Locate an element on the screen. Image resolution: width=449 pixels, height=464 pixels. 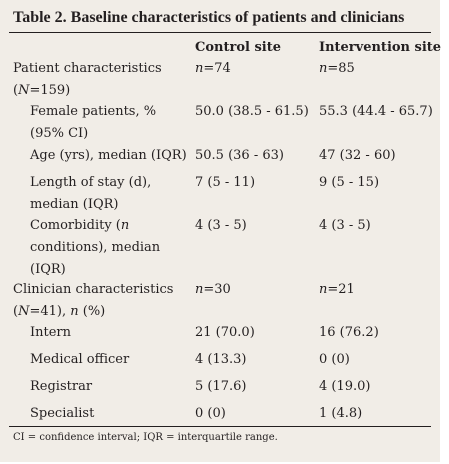
cell-label-row-1: Patient characteristics (N=159) is located at coordinates (87, 79).